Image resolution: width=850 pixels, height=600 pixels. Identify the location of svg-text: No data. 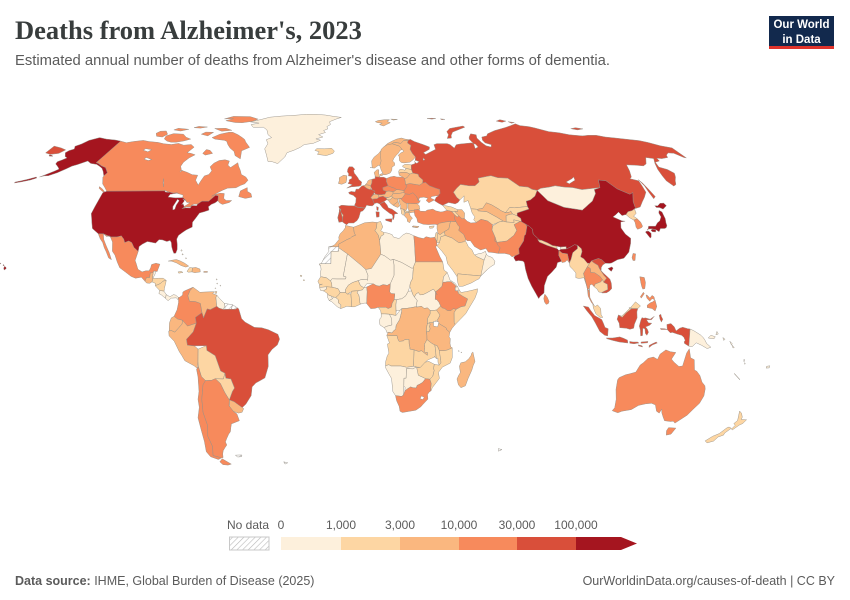
(248, 525).